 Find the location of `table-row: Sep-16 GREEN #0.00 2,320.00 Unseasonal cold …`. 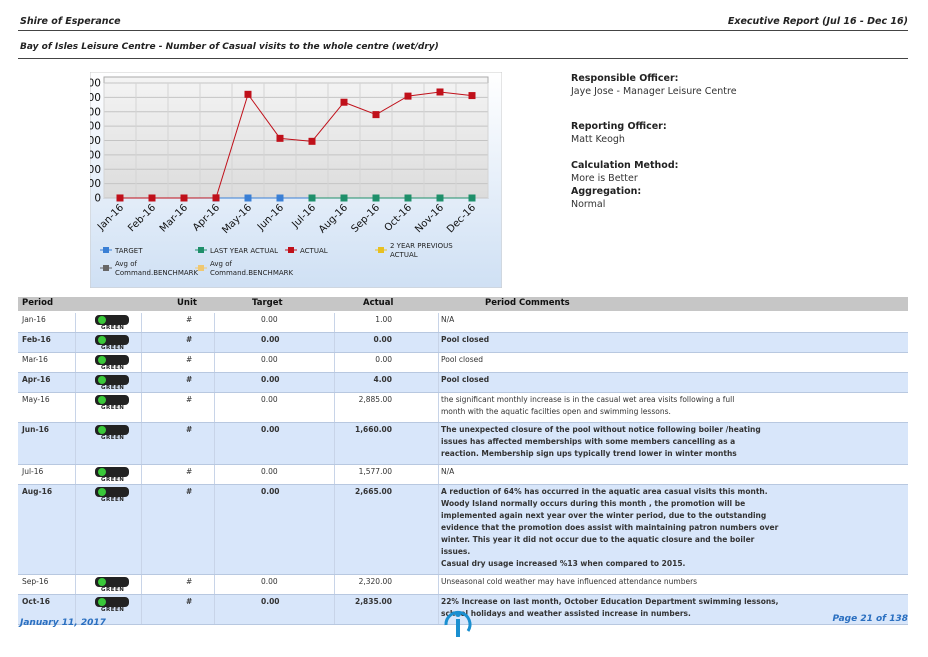

table-row: Sep-16 GREEN #0.00 2,320.00 Unseasonal cold … is located at coordinates (463, 585).